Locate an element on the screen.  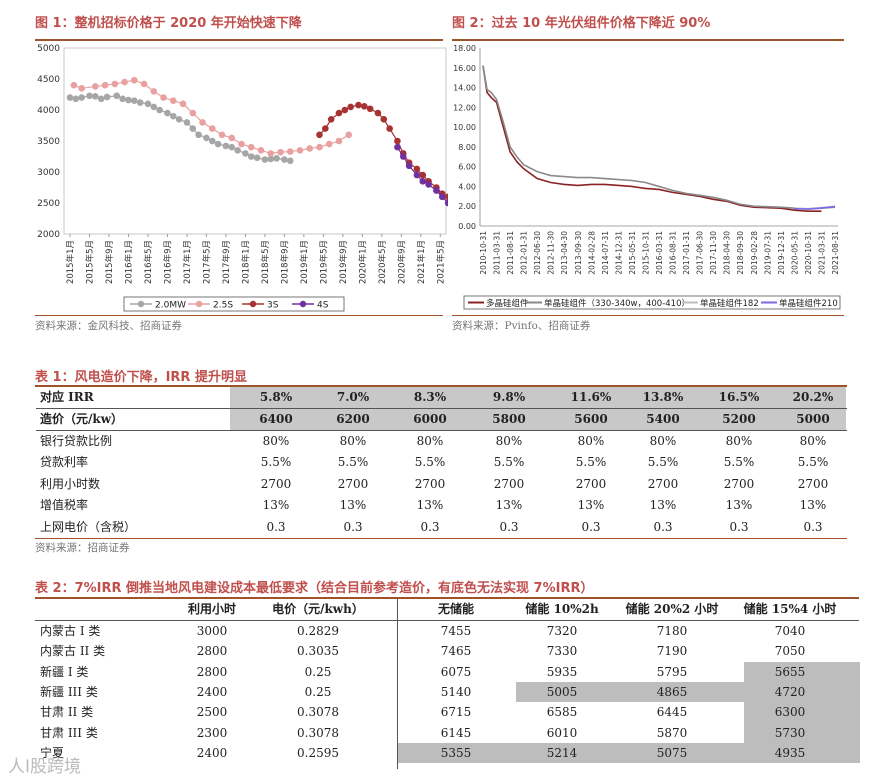
table2-cell: 2400 is located at coordinates (212, 752).